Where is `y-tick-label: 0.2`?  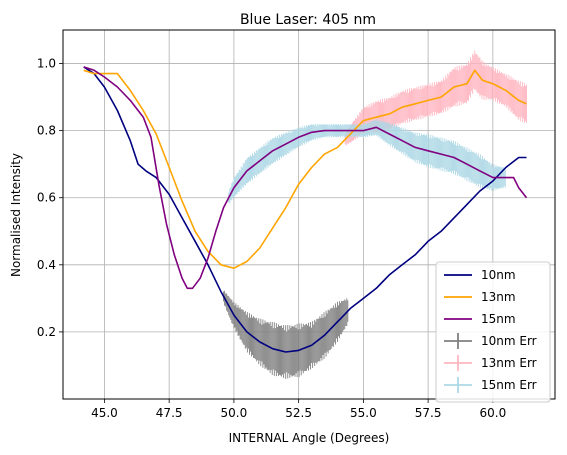
y-tick-label: 0.2 is located at coordinates (46, 332).